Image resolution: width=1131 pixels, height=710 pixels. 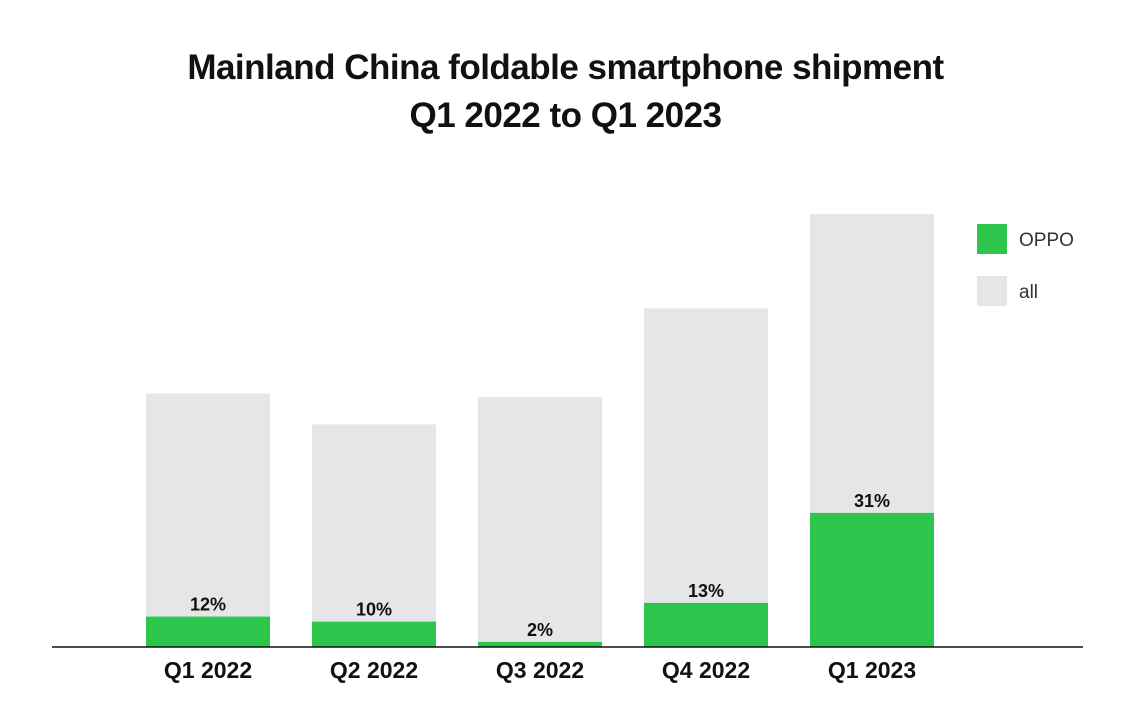 What do you see at coordinates (706, 591) in the screenshot?
I see `data-label-oppo-3: 13%` at bounding box center [706, 591].